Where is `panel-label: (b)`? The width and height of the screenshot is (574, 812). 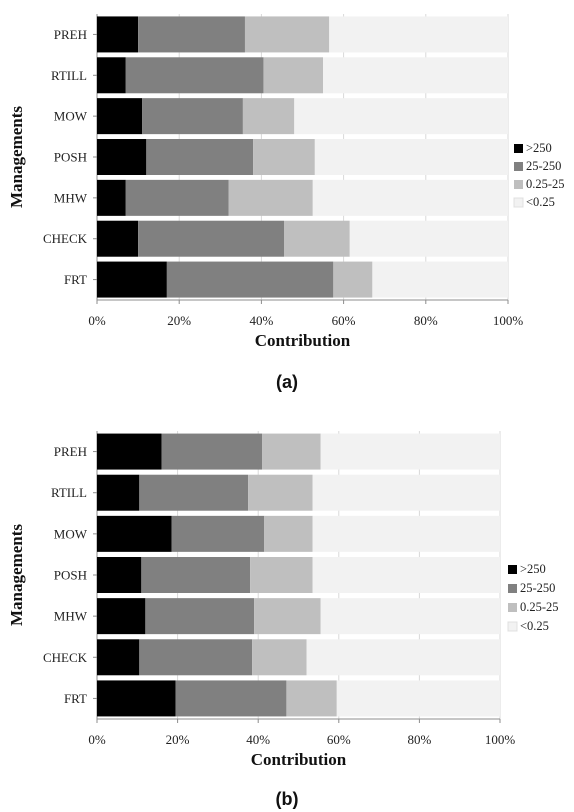
panel-label: (b) is located at coordinates (287, 799).